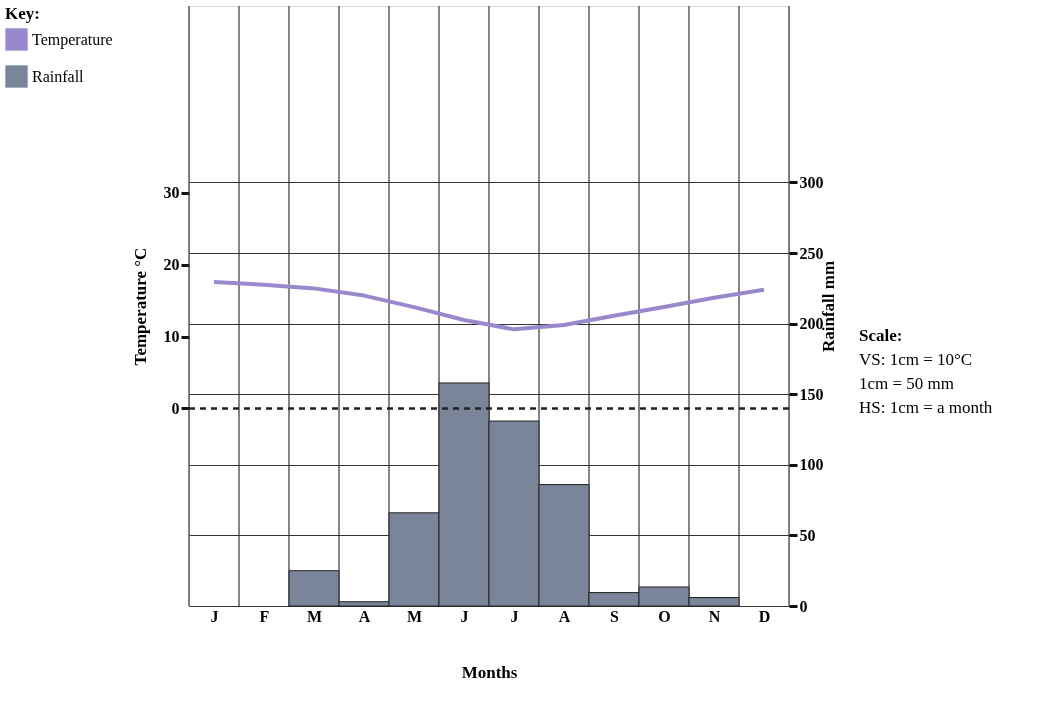 Image resolution: width=1045 pixels, height=724 pixels. What do you see at coordinates (171, 265) in the screenshot?
I see `y-tick-label: 20` at bounding box center [171, 265].